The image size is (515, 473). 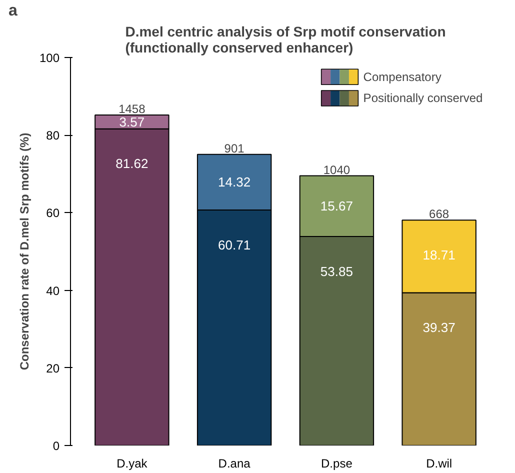 I want to click on data-label: 60.71, so click(x=234, y=244).